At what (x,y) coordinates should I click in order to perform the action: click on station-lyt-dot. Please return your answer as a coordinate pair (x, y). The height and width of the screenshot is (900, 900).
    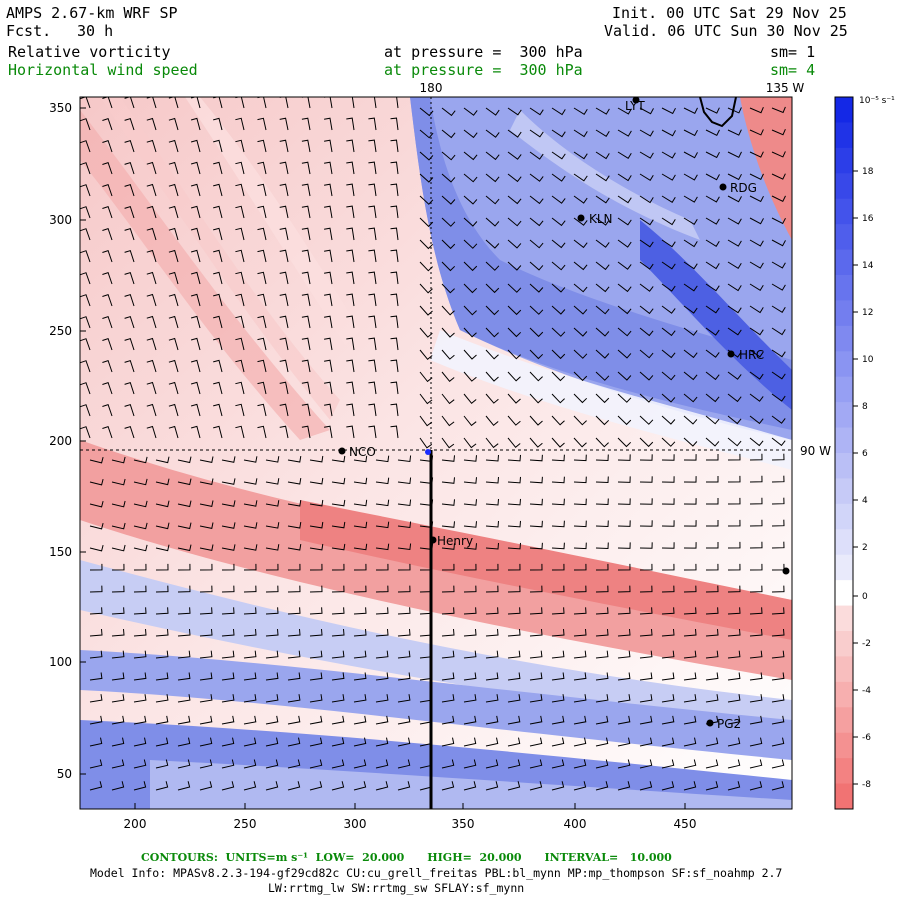
    Looking at the image, I should click on (636, 100).